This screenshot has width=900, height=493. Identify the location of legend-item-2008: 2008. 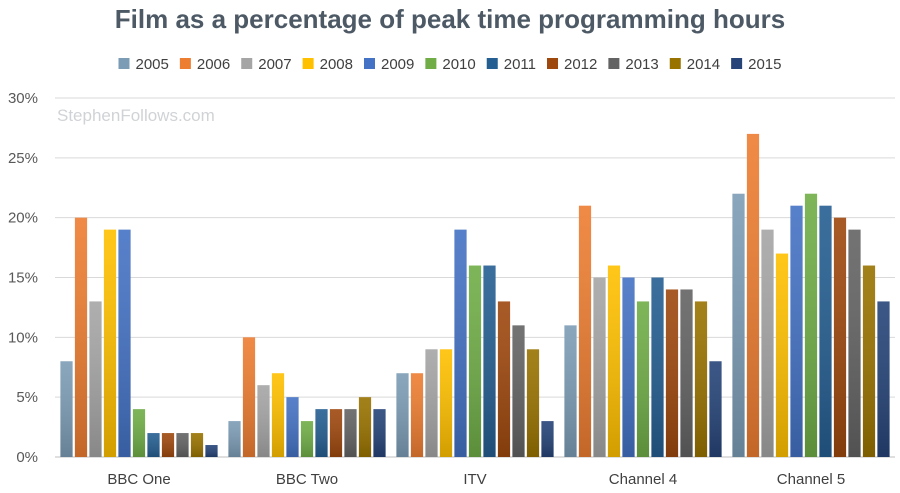
(327, 64).